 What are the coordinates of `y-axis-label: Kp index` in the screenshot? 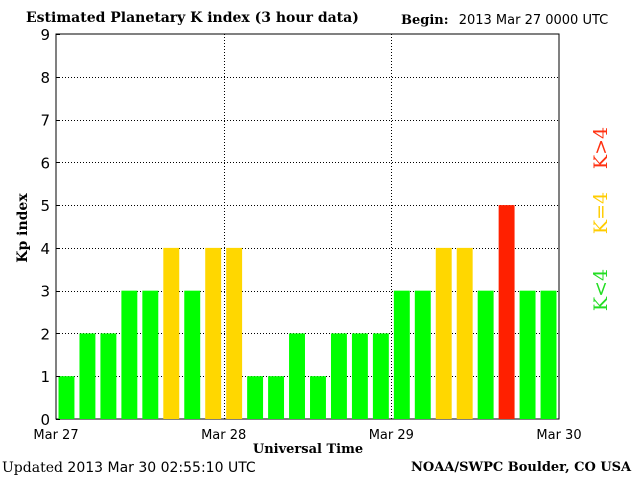 It's located at (23, 228).